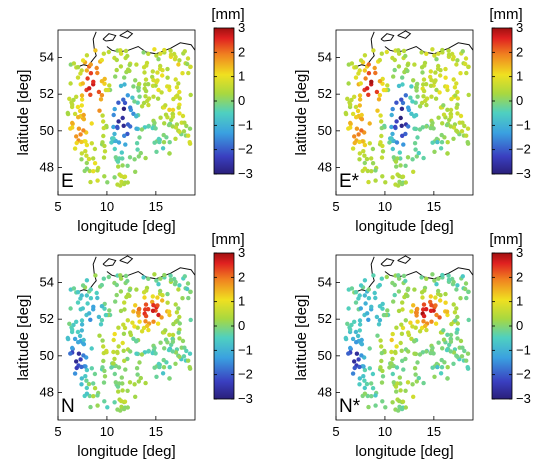 The image size is (550, 471). What do you see at coordinates (241, 276) in the screenshot?
I see `colorbar-tick-label: 2` at bounding box center [241, 276].